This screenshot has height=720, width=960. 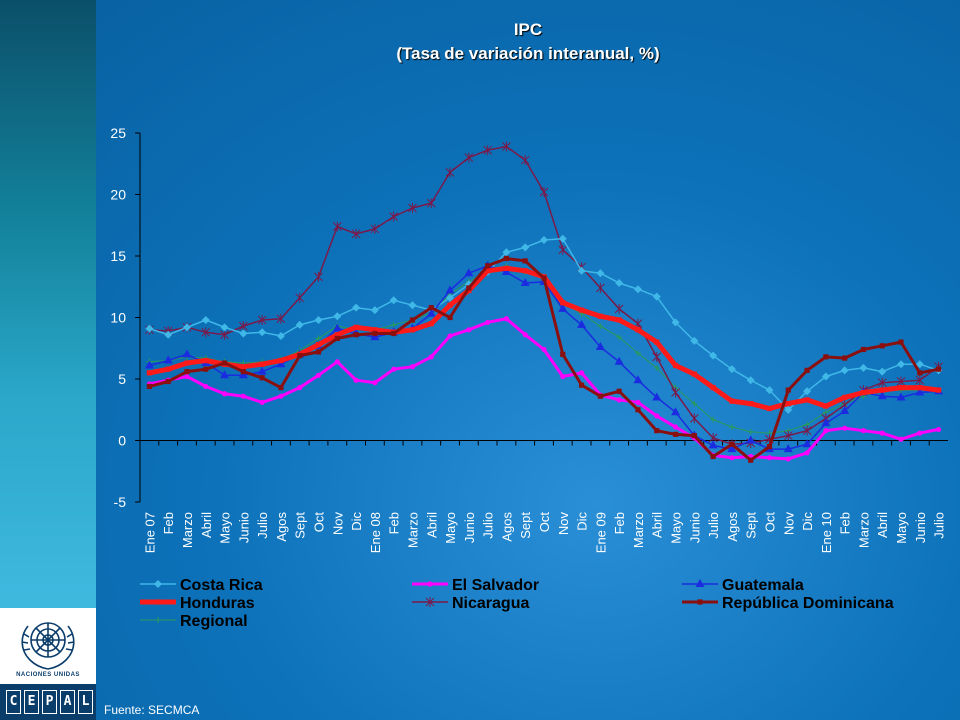 What do you see at coordinates (152, 710) in the screenshot?
I see `source-note: Fuente: SECMCA` at bounding box center [152, 710].